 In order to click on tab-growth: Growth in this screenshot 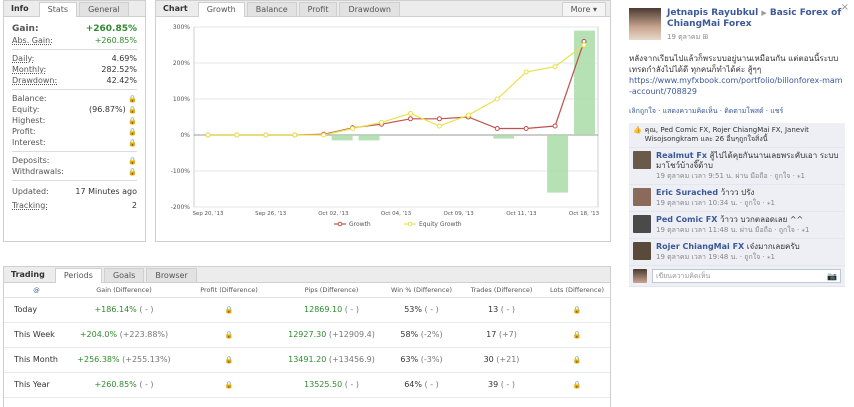, I will do `click(221, 9)`.